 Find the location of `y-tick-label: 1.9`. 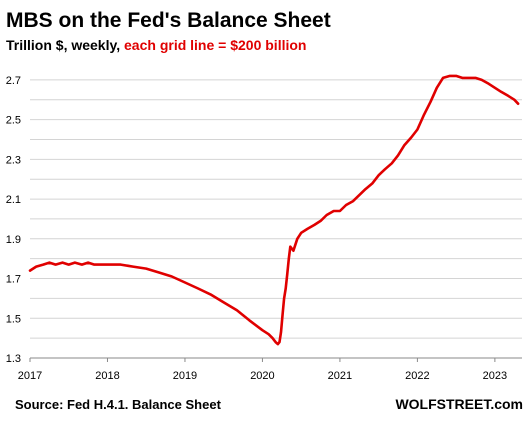

y-tick-label: 1.9 is located at coordinates (13, 240).